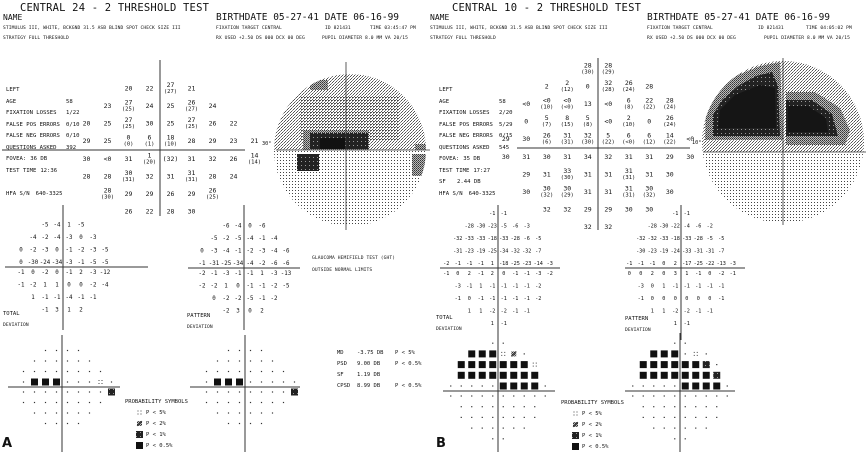  What do you see at coordinates (308, 17) in the screenshot?
I see `birthdate-date: BIRTHDATE 05-27-41 DATE 06-16-99` at bounding box center [308, 17].